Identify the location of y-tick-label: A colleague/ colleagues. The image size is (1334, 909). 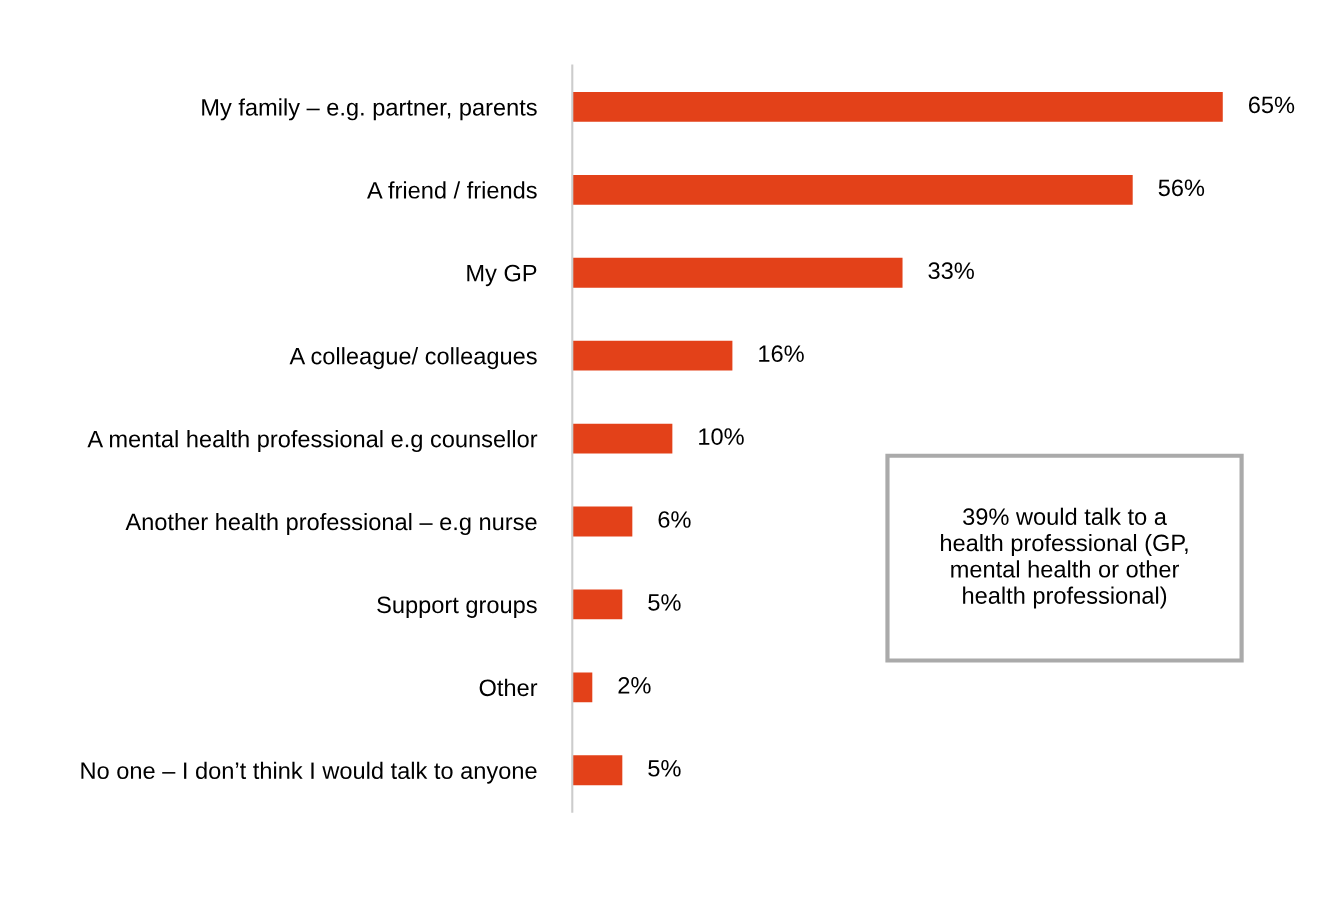
(413, 358).